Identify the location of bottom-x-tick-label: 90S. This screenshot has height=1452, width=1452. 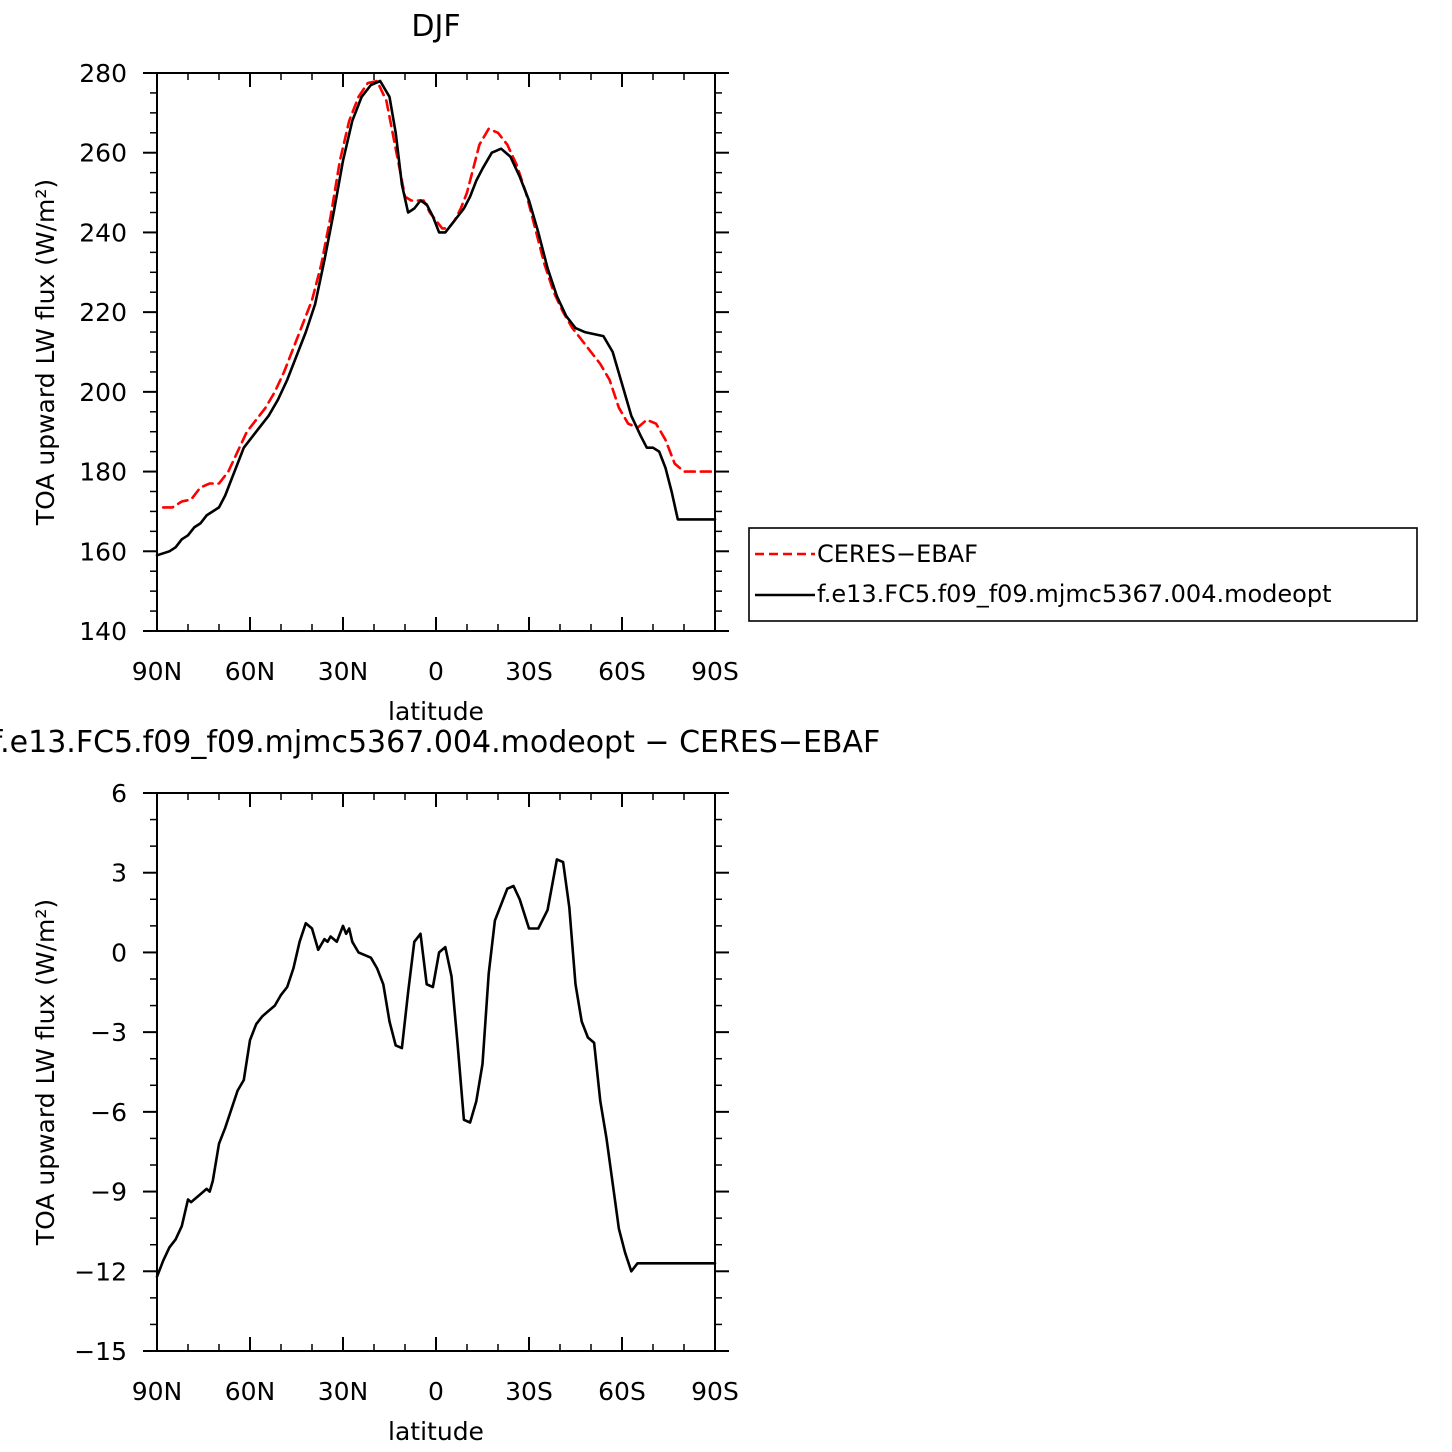
(715, 1391).